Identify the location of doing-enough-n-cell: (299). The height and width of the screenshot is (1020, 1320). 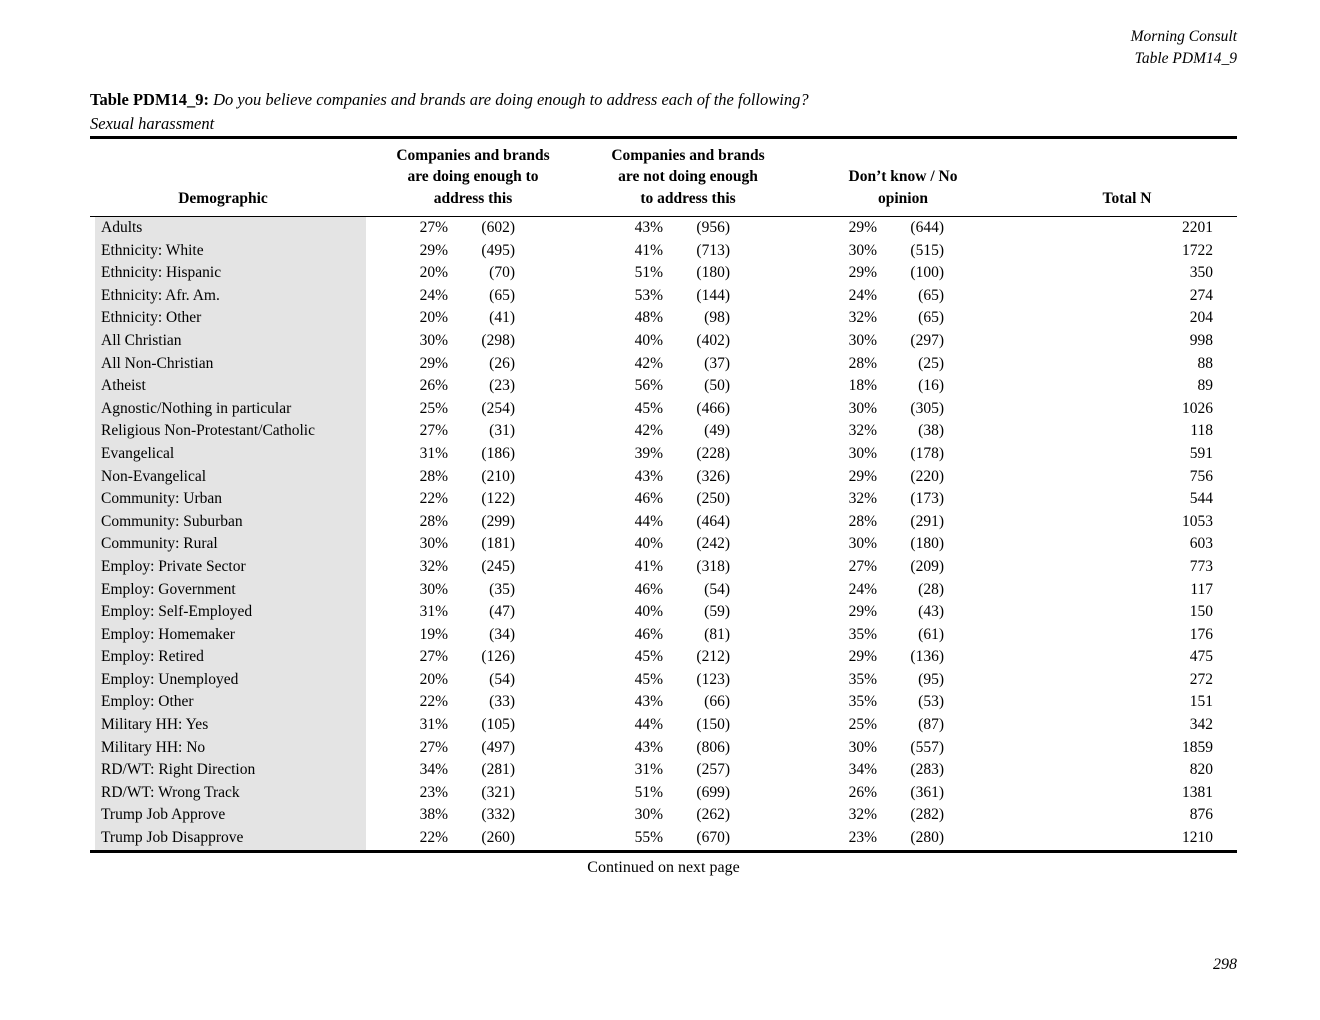
(498, 521).